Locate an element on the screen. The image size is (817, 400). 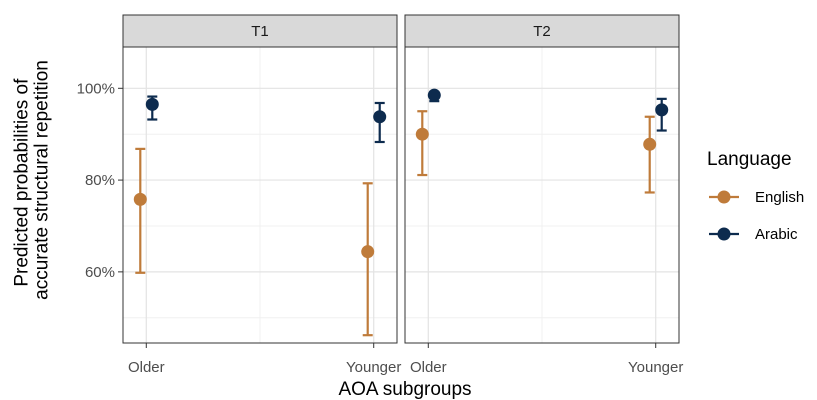
legend-title: Language is located at coordinates (749, 159).